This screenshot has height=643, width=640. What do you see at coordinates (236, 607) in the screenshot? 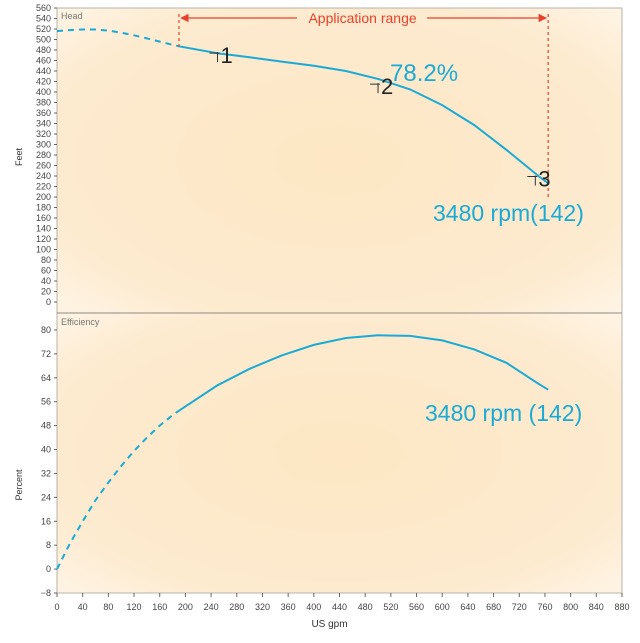
I see `xtick-label: 280` at bounding box center [236, 607].